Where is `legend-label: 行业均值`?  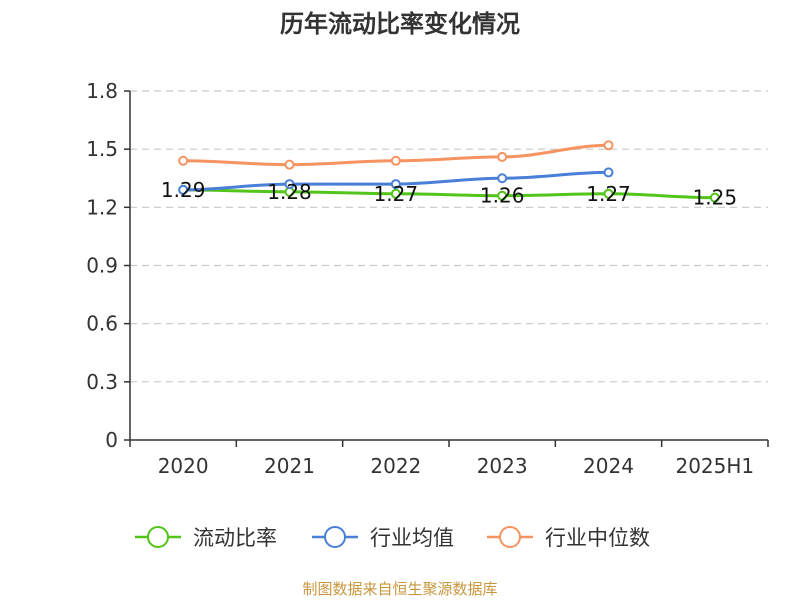 legend-label: 行业均值 is located at coordinates (412, 538).